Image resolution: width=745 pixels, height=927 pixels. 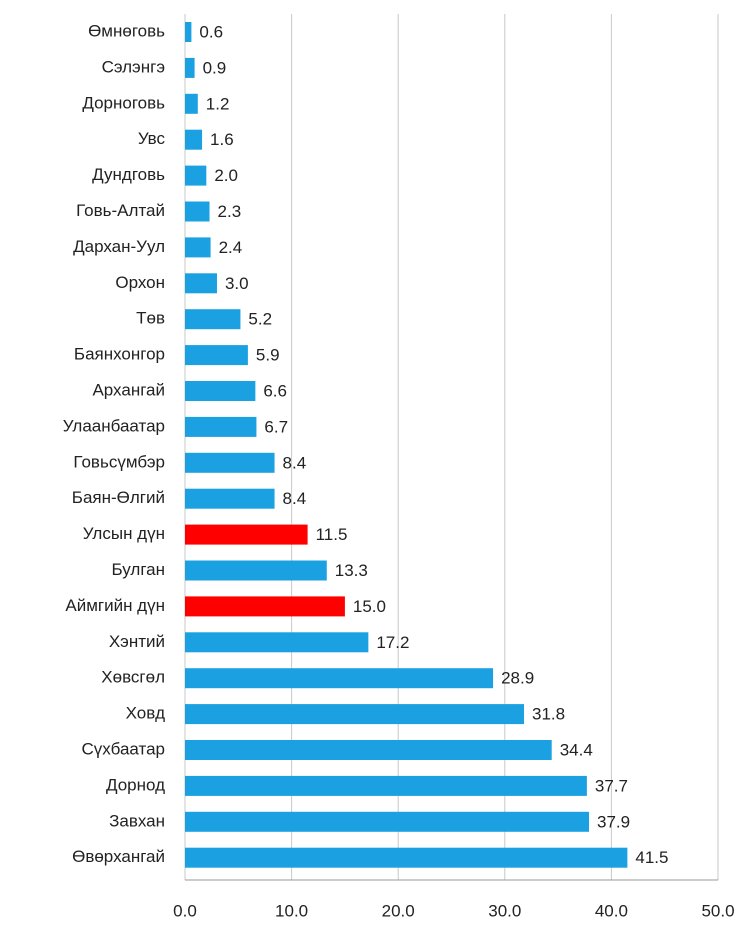 What do you see at coordinates (392, 642) in the screenshot?
I see `value-label: 17.2` at bounding box center [392, 642].